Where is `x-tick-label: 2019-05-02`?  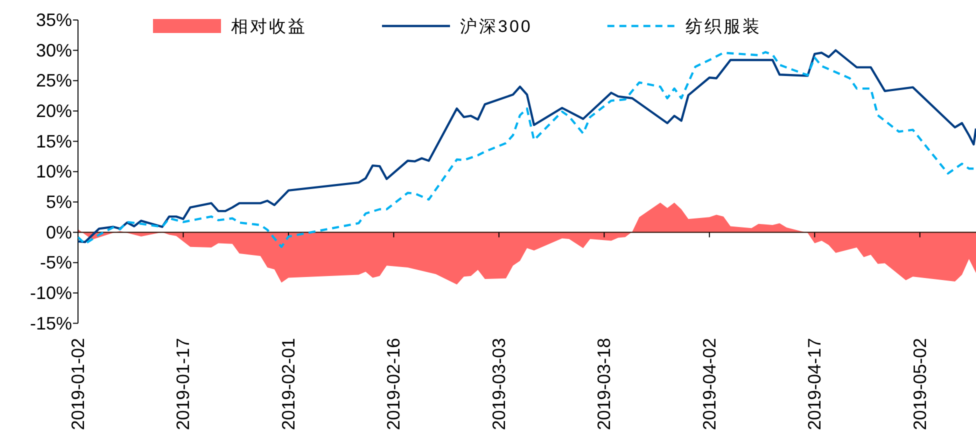 x-tick-label: 2019-05-02 is located at coordinates (920, 384).